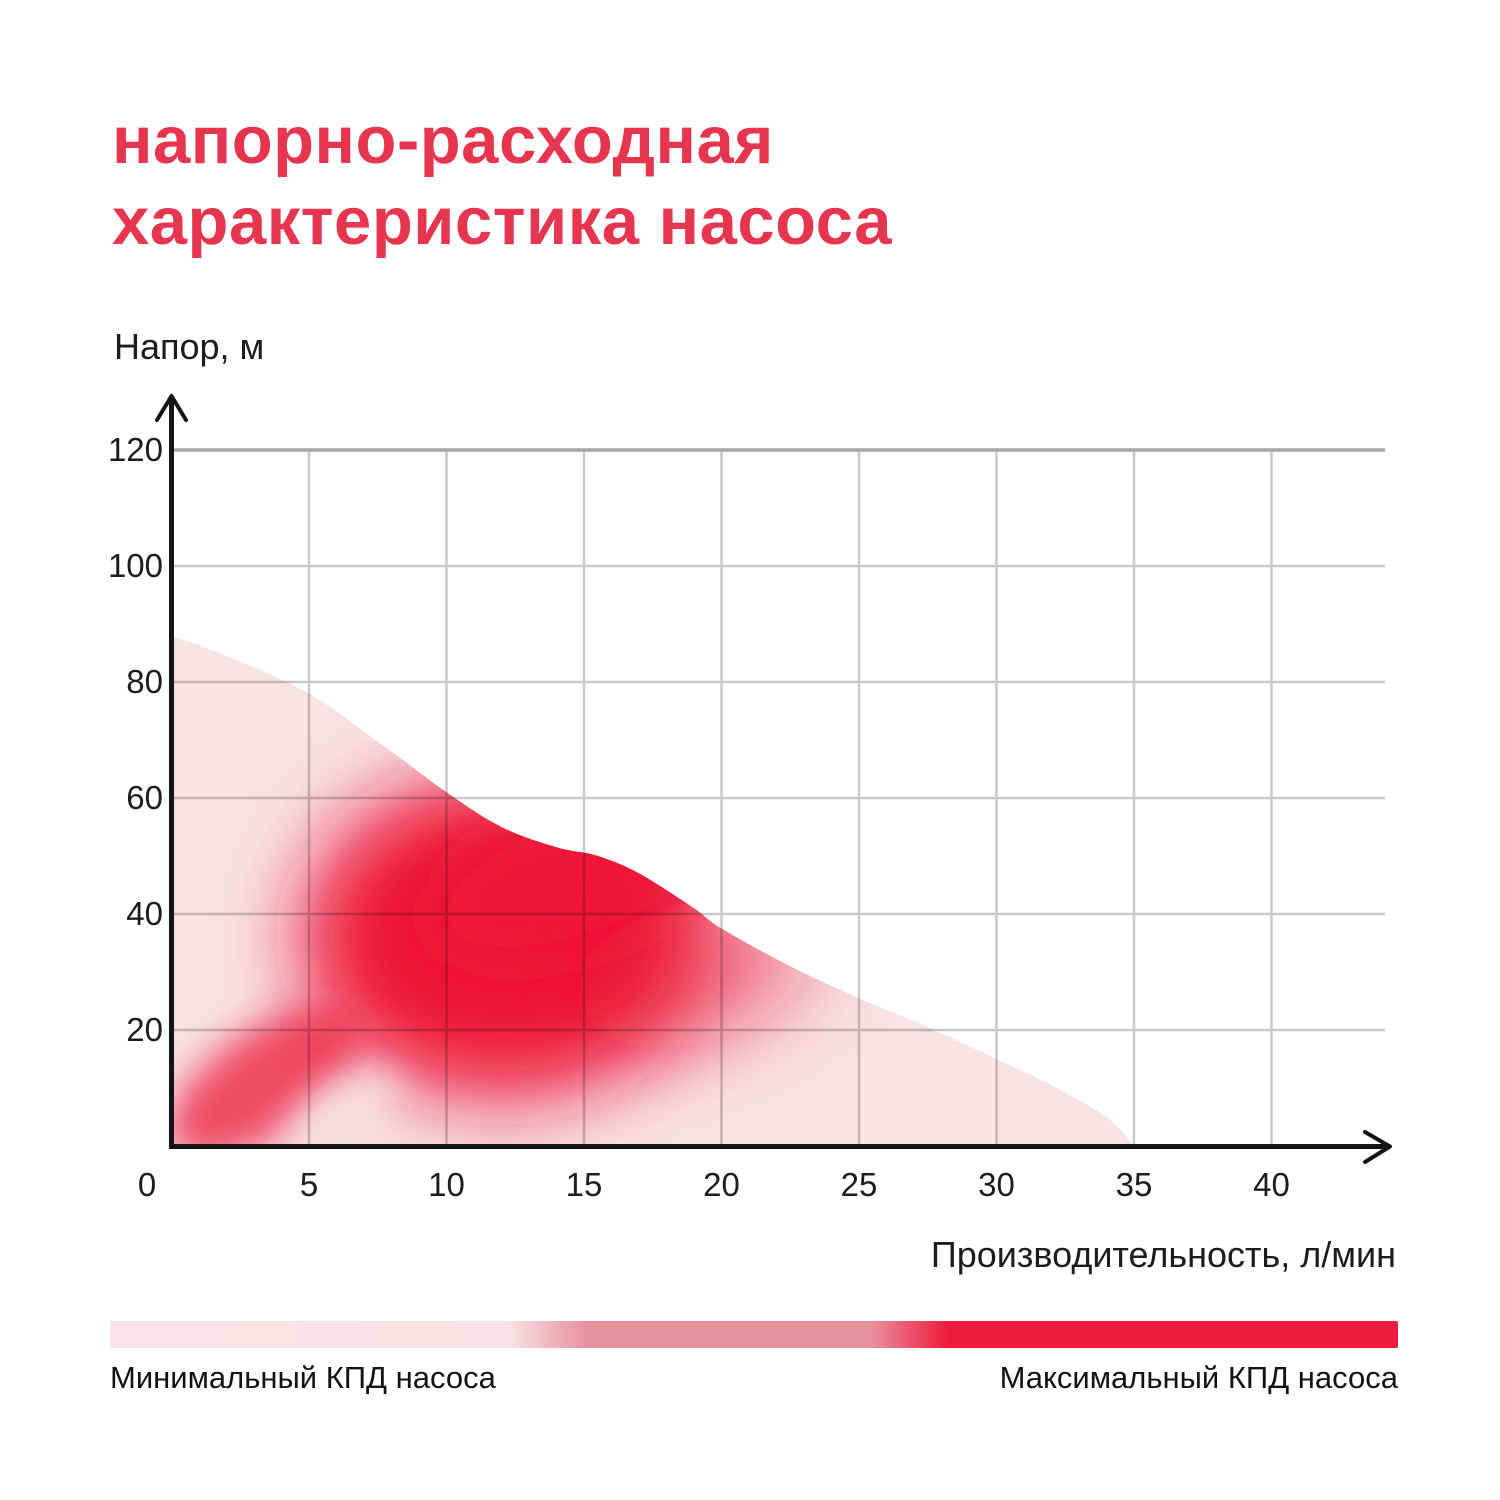 The width and height of the screenshot is (1500, 1500). Describe the element at coordinates (443, 140) in the screenshot. I see `chart-title-line1: напорно-расходная` at that location.